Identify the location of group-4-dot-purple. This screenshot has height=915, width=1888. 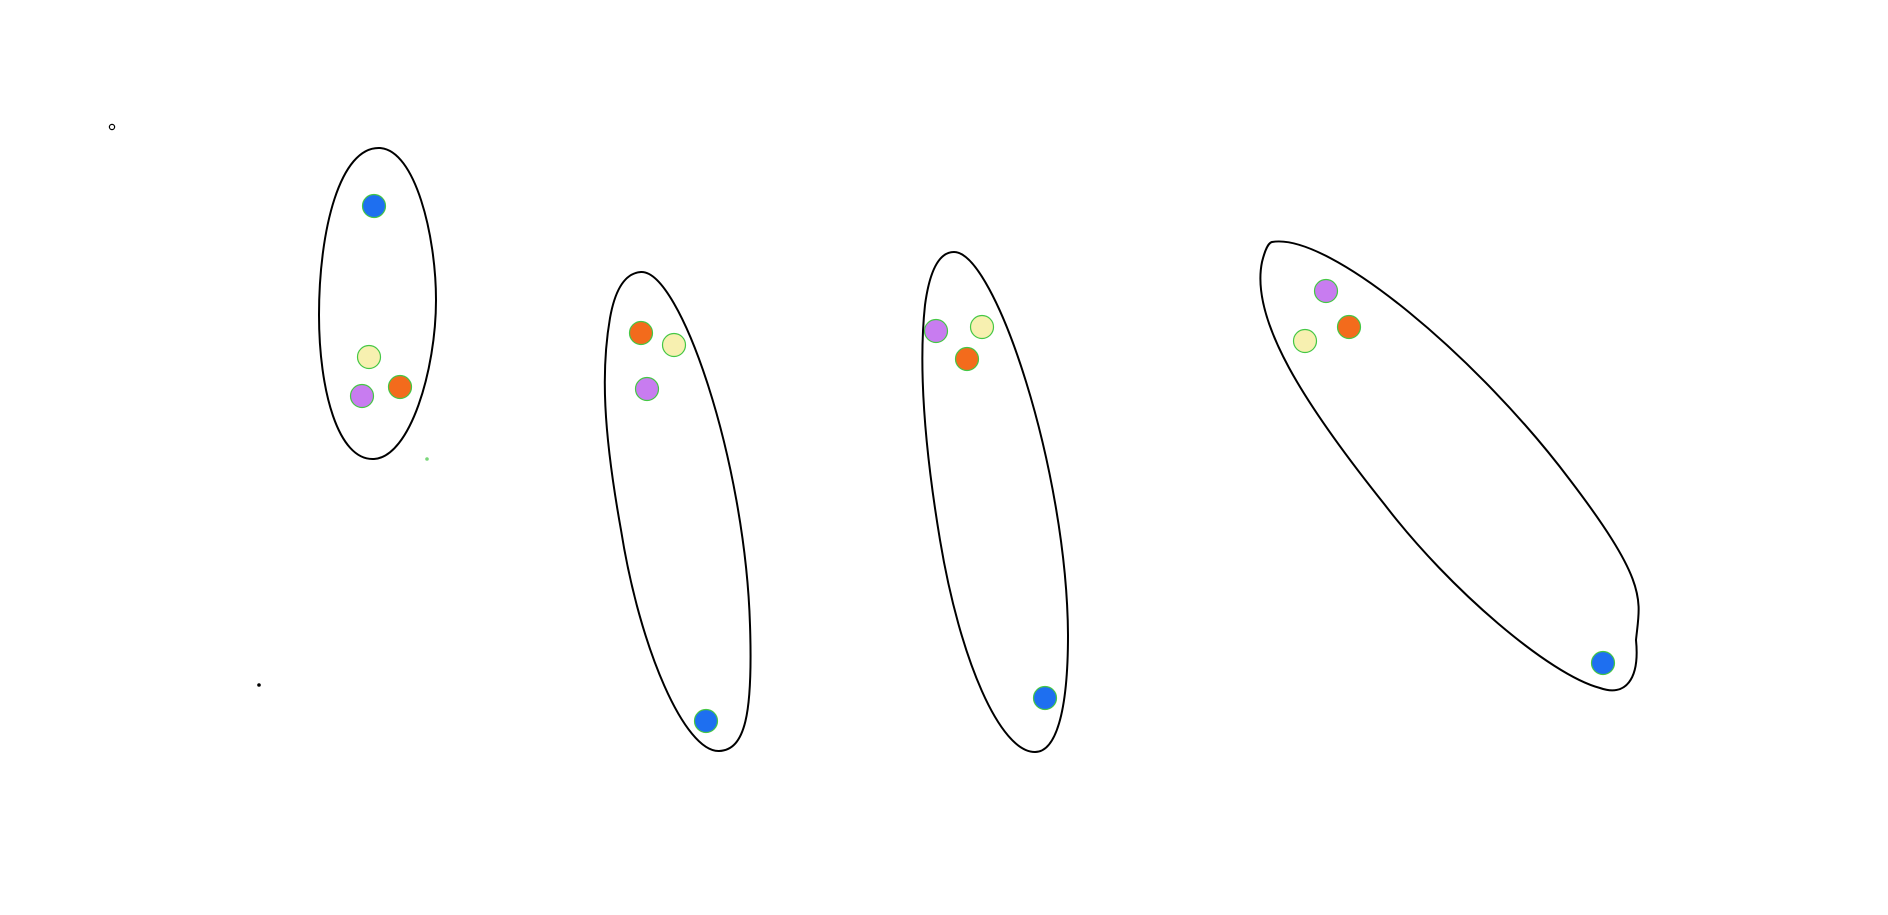
(1326, 291).